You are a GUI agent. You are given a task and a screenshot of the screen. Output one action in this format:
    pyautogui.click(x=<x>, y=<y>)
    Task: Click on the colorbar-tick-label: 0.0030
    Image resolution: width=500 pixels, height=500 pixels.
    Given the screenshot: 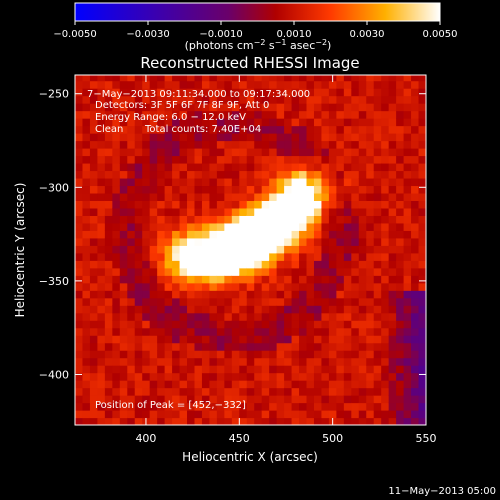 What is the action you would take?
    pyautogui.click(x=367, y=34)
    